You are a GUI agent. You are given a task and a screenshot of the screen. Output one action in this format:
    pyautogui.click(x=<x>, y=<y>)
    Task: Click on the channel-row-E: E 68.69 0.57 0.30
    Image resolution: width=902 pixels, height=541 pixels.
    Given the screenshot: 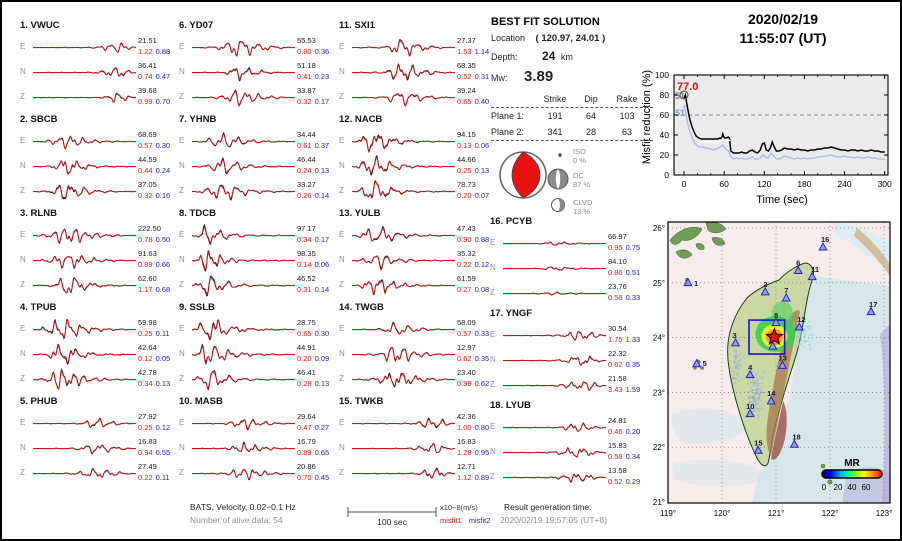 What is the action you would take?
    pyautogui.click(x=99, y=141)
    